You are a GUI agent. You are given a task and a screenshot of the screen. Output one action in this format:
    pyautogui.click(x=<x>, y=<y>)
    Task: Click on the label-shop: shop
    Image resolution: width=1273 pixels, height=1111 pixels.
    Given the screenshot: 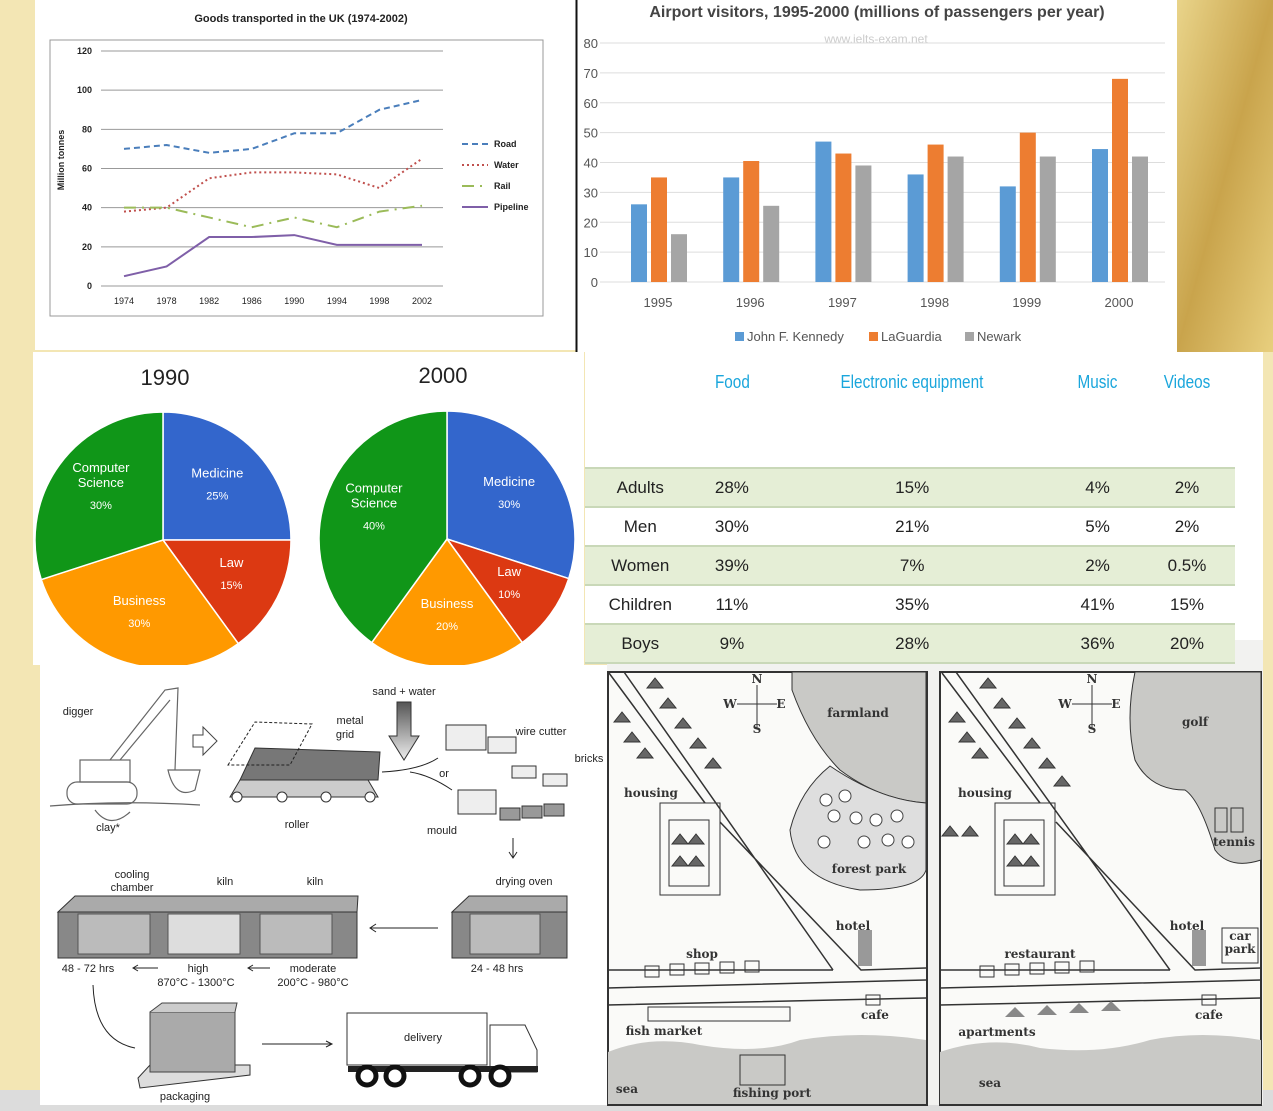 What is the action you would take?
    pyautogui.click(x=702, y=954)
    